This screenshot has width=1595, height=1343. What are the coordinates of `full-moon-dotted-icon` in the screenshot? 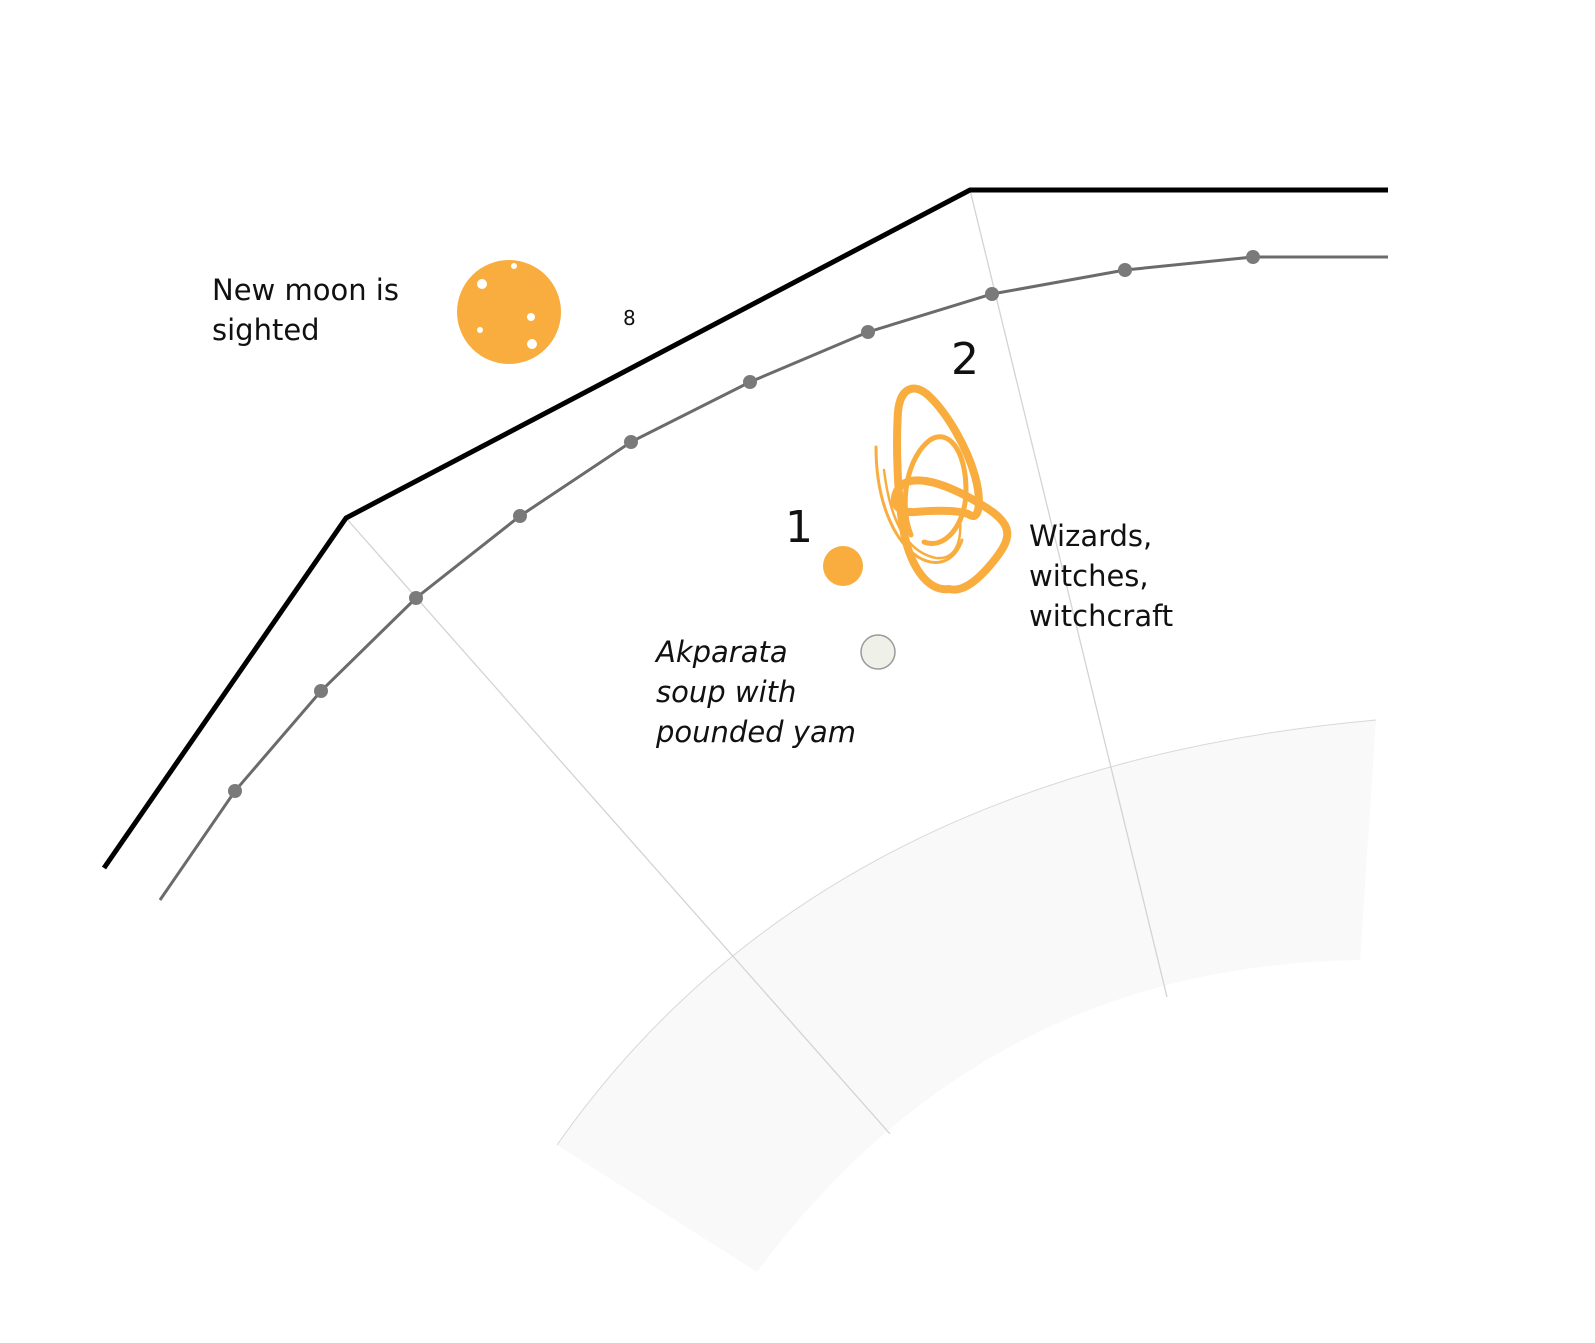 It's located at (509, 312).